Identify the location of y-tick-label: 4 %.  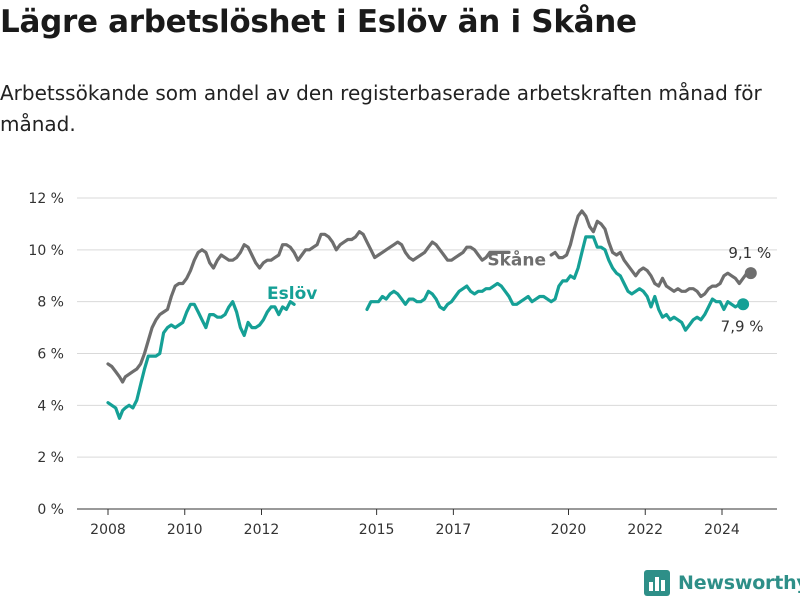
(50, 406).